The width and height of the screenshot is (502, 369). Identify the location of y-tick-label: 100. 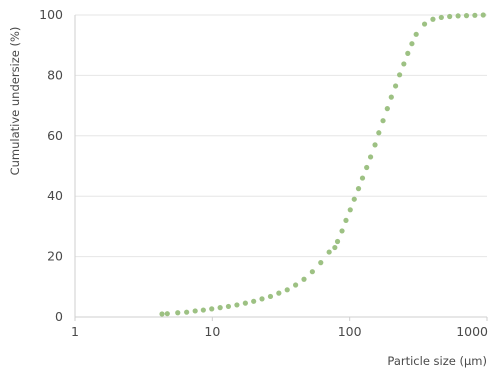
(51, 14).